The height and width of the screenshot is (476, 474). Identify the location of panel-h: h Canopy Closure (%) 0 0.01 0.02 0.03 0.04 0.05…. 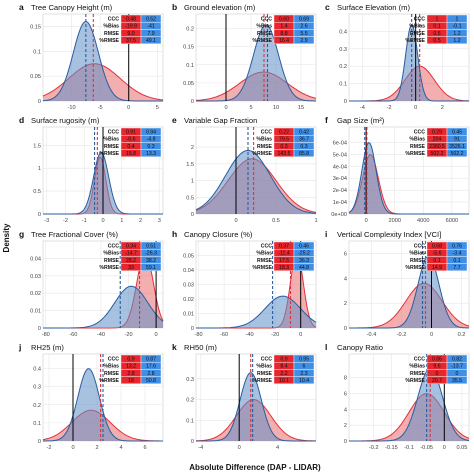
(244, 283).